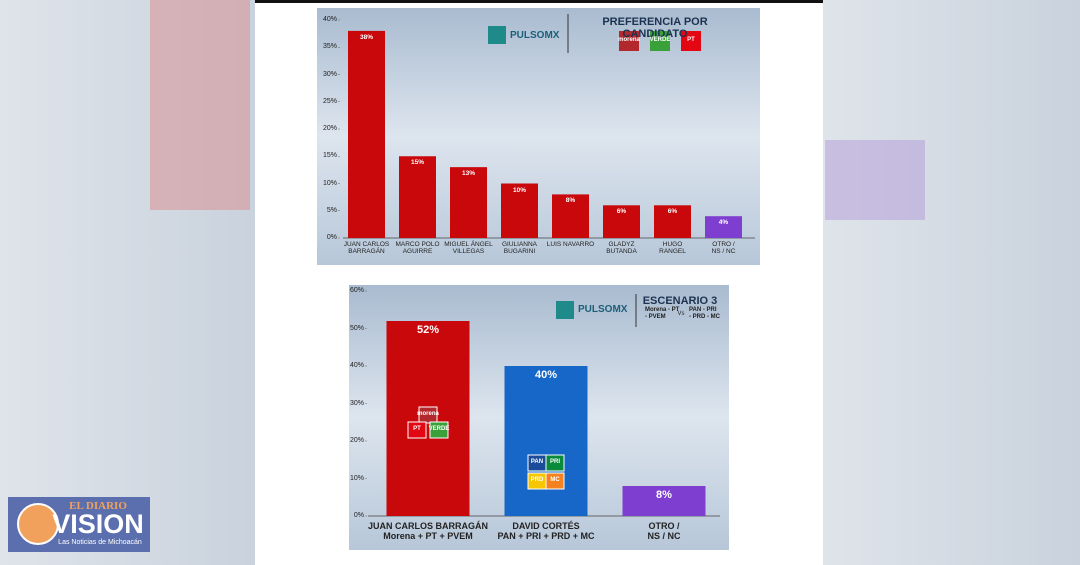 The image size is (1080, 565). What do you see at coordinates (331, 210) in the screenshot?
I see `y-tick-label: 5%` at bounding box center [331, 210].